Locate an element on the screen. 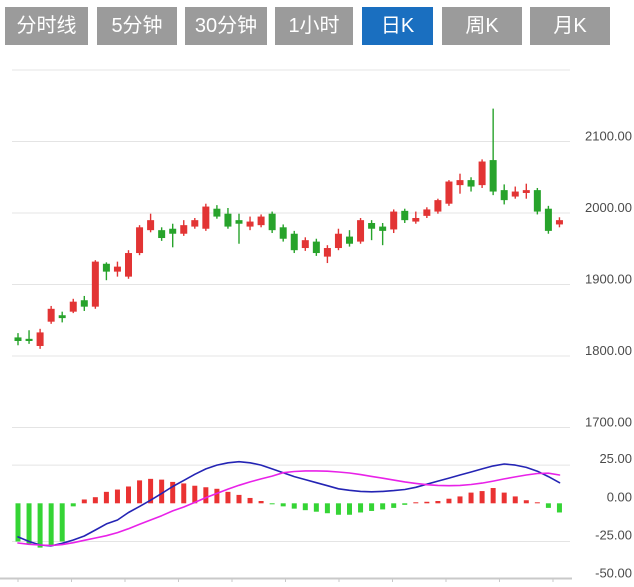 This screenshot has height=587, width=634. tab-30分钟: 30分钟 is located at coordinates (226, 26).